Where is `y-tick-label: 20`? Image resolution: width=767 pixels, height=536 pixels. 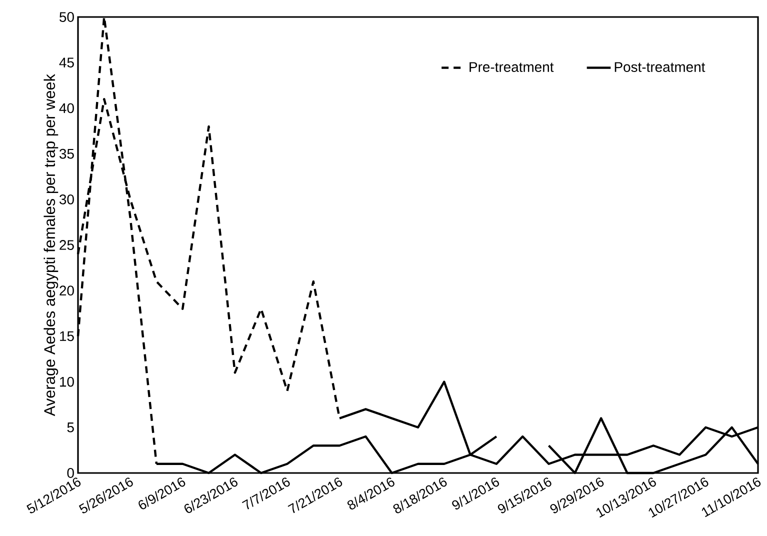 y-tick-label: 20 is located at coordinates (67, 291).